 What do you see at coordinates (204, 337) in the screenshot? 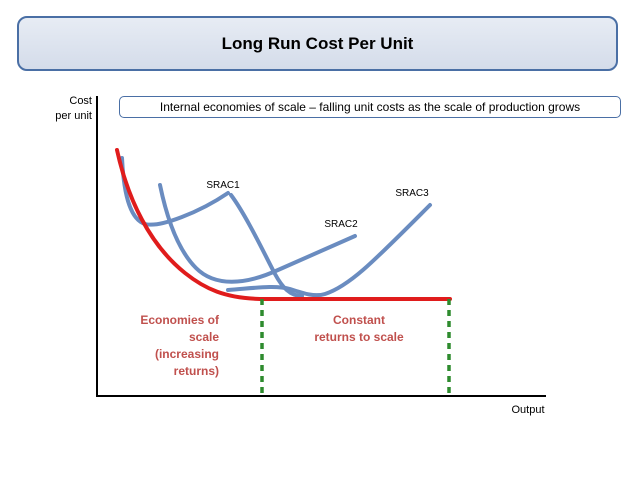
I see `economies-line-2: scale` at bounding box center [204, 337].